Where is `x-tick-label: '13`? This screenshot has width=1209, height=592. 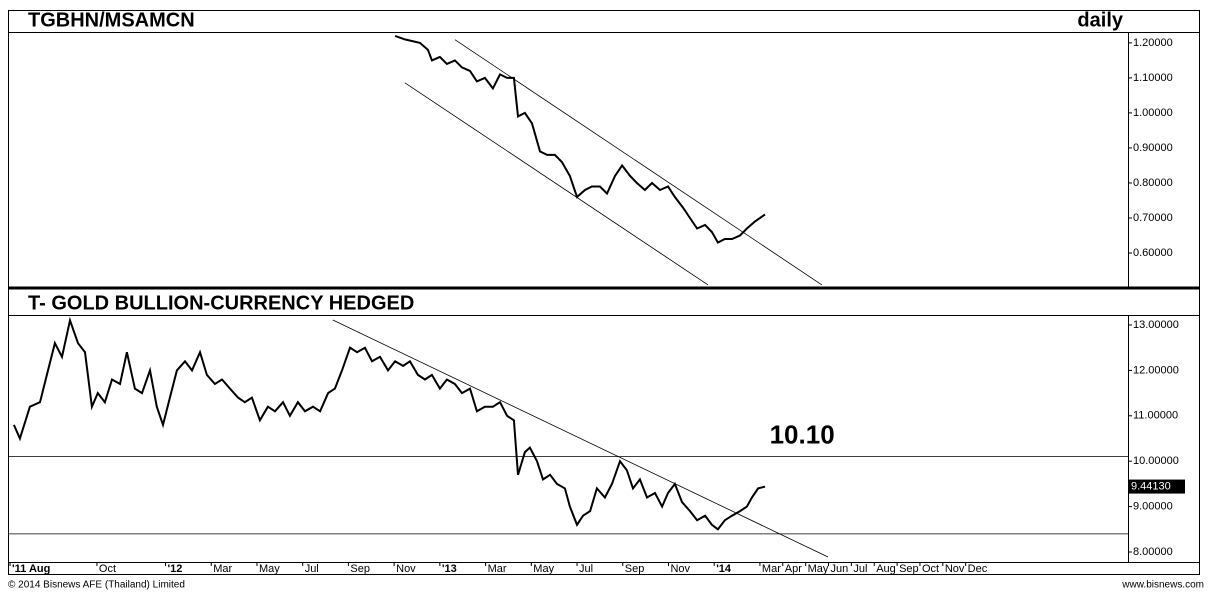 x-tick-label: '13 is located at coordinates (449, 569).